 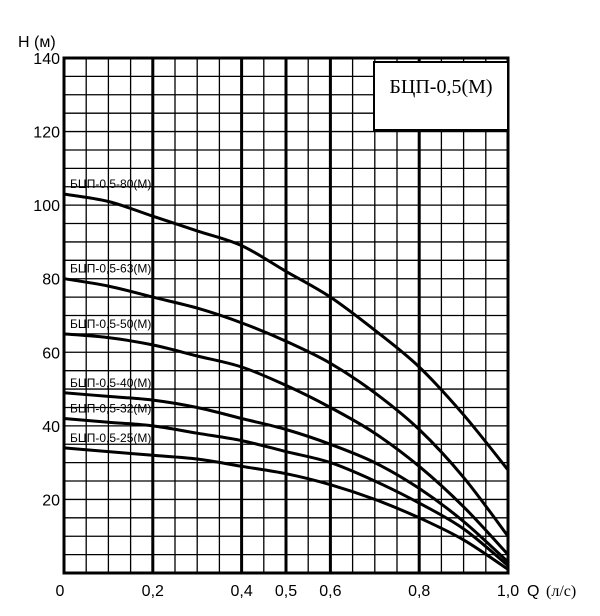 What do you see at coordinates (110, 184) in the screenshot?
I see `series-label: БЦП-0,5-80(М)` at bounding box center [110, 184].